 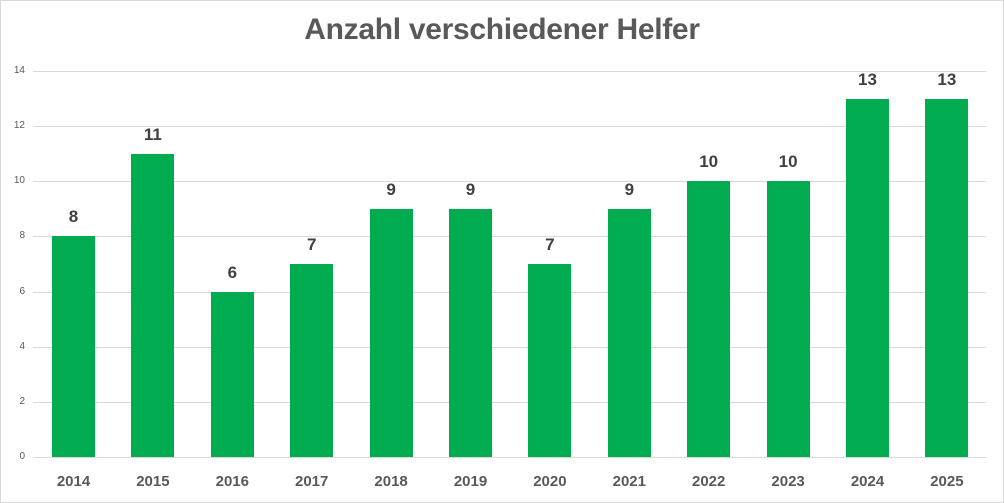 I want to click on y-tick-label: 2, so click(x=22, y=401).